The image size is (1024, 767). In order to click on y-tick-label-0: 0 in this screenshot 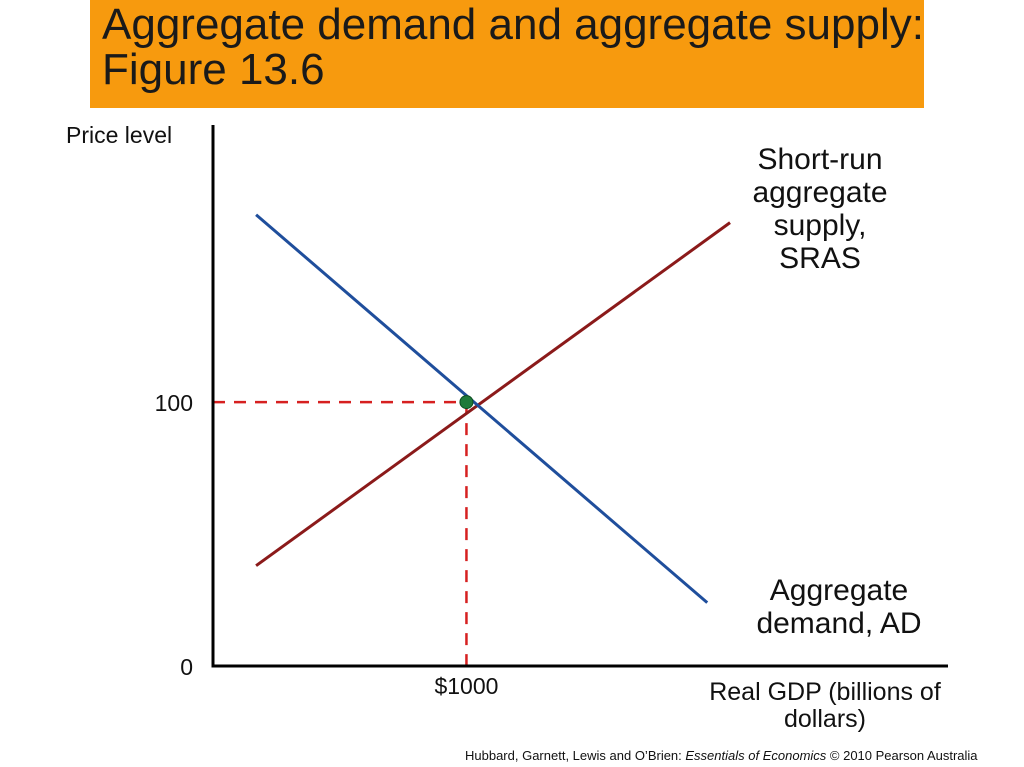, I will do `click(186, 667)`.